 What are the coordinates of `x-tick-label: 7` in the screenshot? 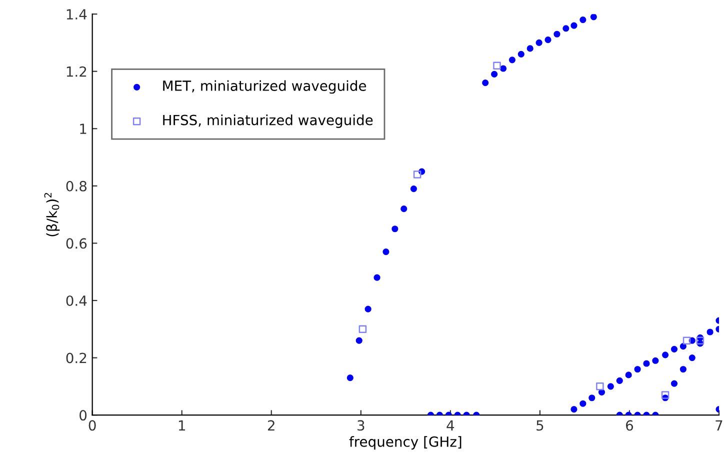 It's located at (719, 425).